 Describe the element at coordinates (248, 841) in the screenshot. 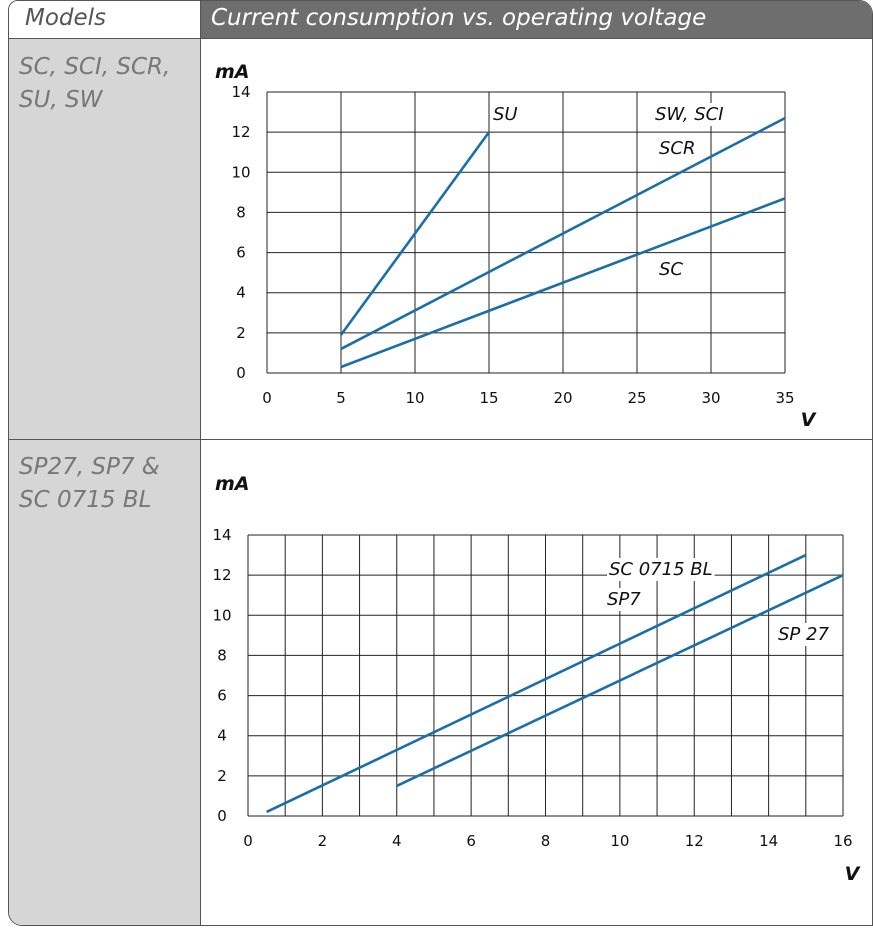

I see `chart2-x-tick-label: 0` at that location.